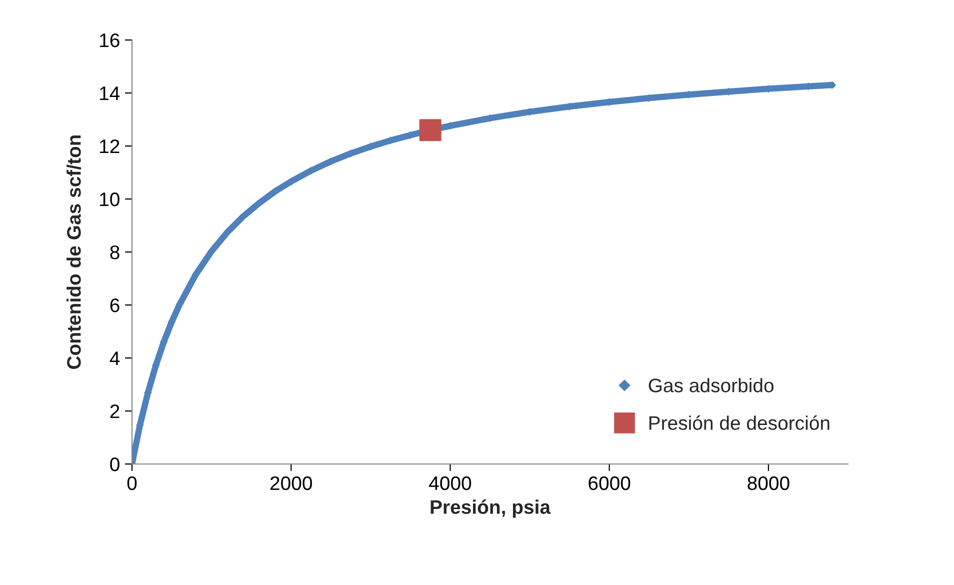  I want to click on y-axis-title: Contenido de Gas scf/ton, so click(74, 252).